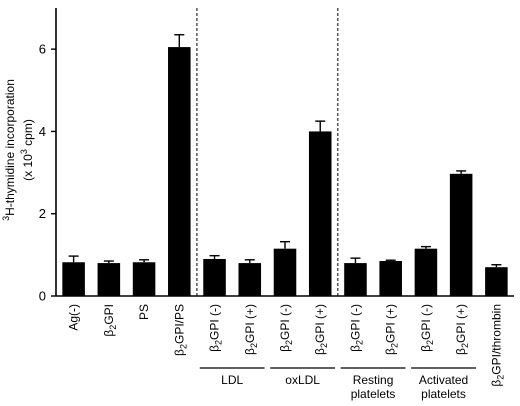 The height and width of the screenshot is (406, 520). I want to click on bar-b2gpi, so click(109, 279).